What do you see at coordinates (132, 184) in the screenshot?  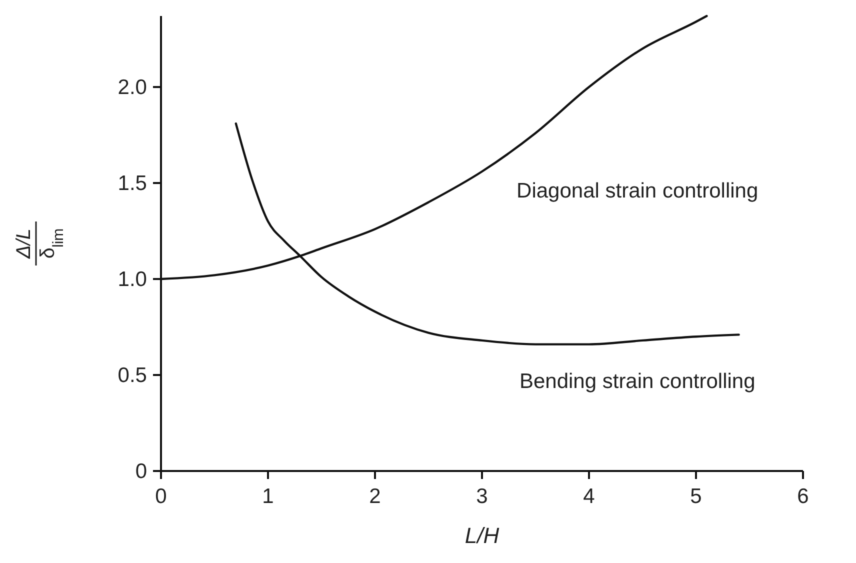 I see `y-tick-label: 1.5` at bounding box center [132, 184].